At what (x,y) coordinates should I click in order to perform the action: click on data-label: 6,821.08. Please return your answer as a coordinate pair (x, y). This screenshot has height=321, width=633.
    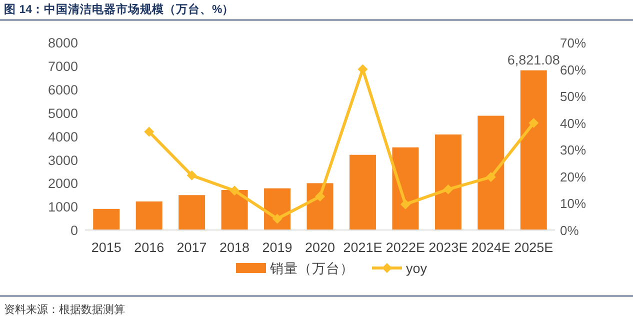
    Looking at the image, I should click on (533, 60).